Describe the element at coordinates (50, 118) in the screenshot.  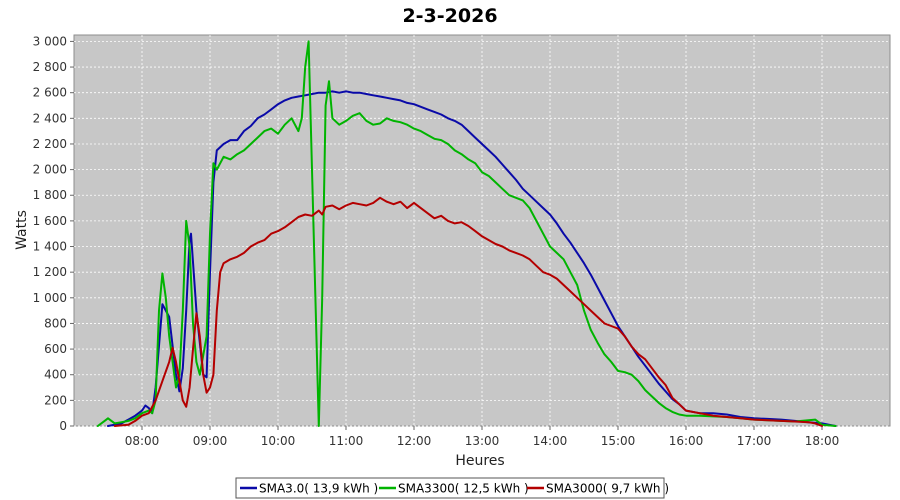
I see `y-tick-label: 2 400` at that location.